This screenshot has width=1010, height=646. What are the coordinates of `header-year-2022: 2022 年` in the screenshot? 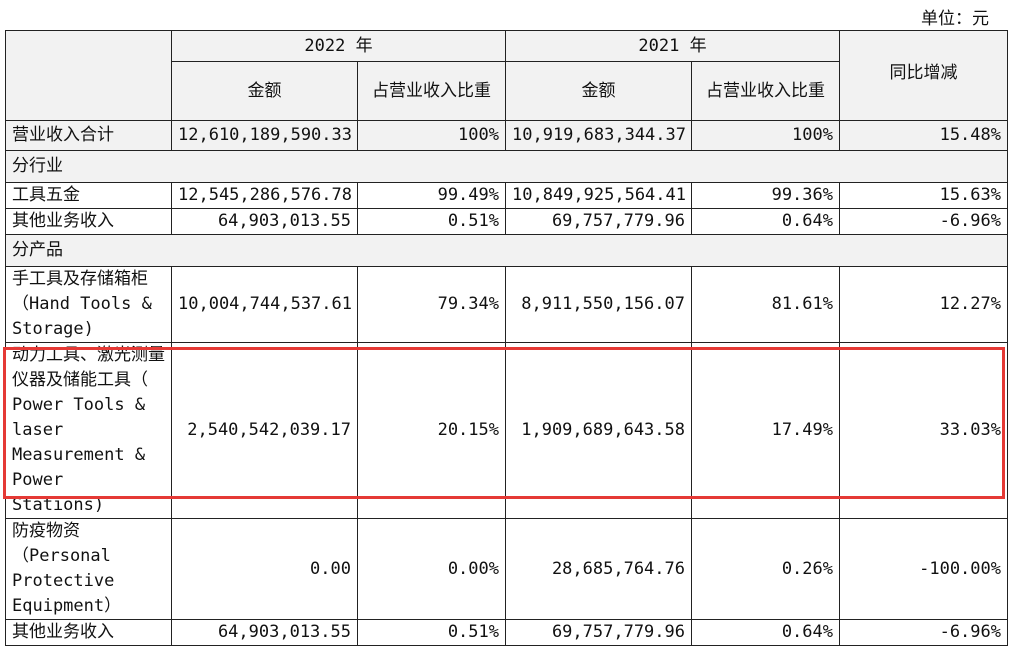 It's located at (338, 46).